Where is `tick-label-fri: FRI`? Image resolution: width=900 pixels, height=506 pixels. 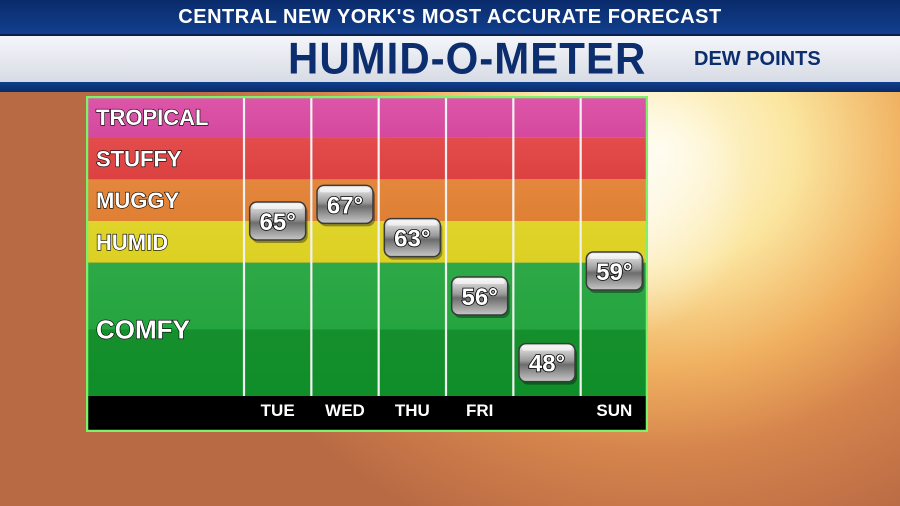 tick-label-fri: FRI is located at coordinates (479, 410).